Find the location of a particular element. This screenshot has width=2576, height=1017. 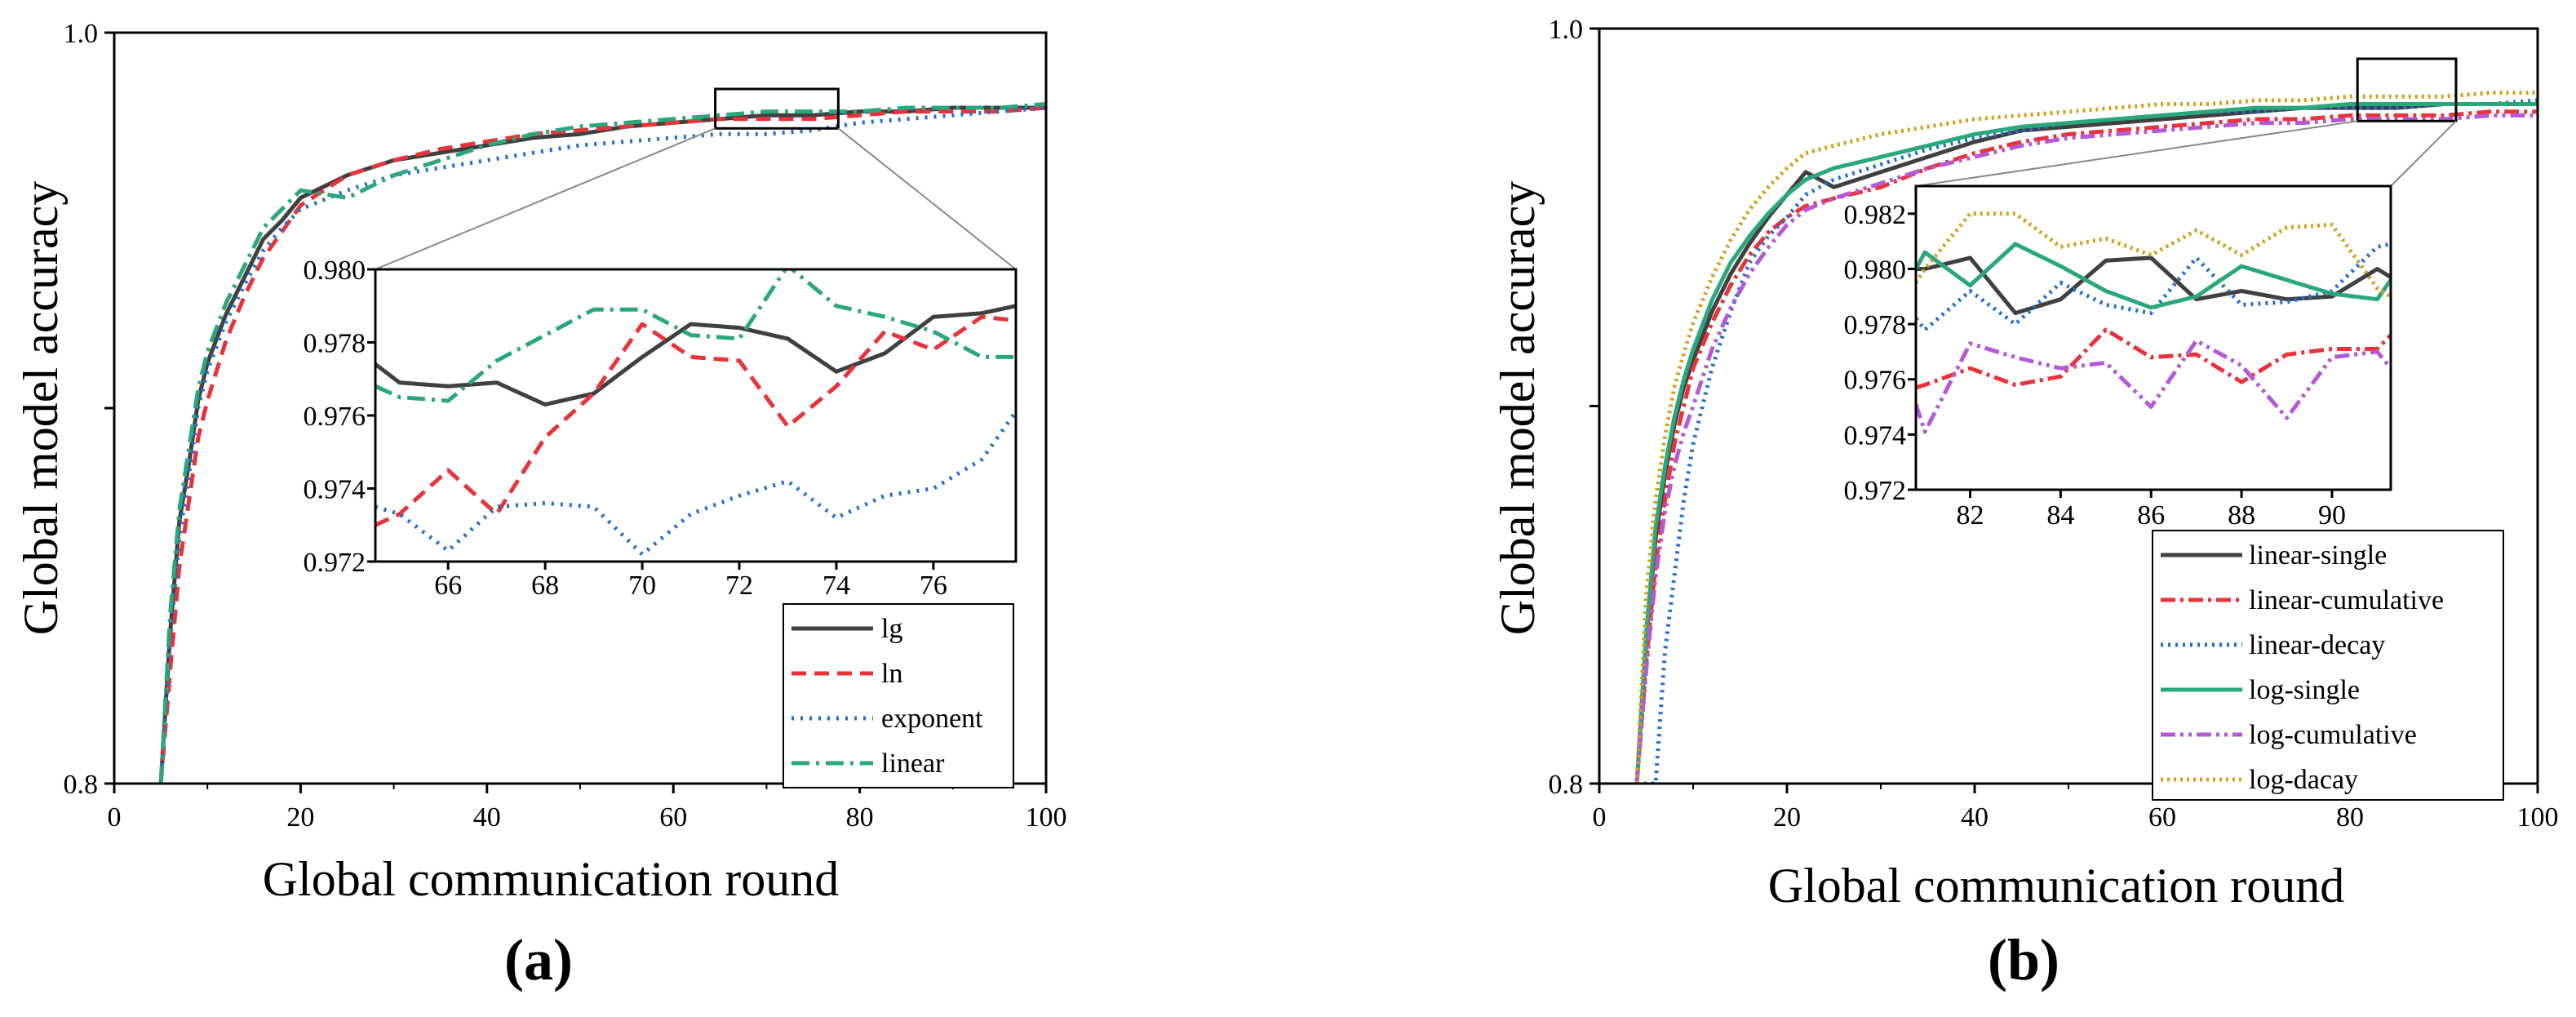

inset-x-tick-label: 86 is located at coordinates (2151, 515).